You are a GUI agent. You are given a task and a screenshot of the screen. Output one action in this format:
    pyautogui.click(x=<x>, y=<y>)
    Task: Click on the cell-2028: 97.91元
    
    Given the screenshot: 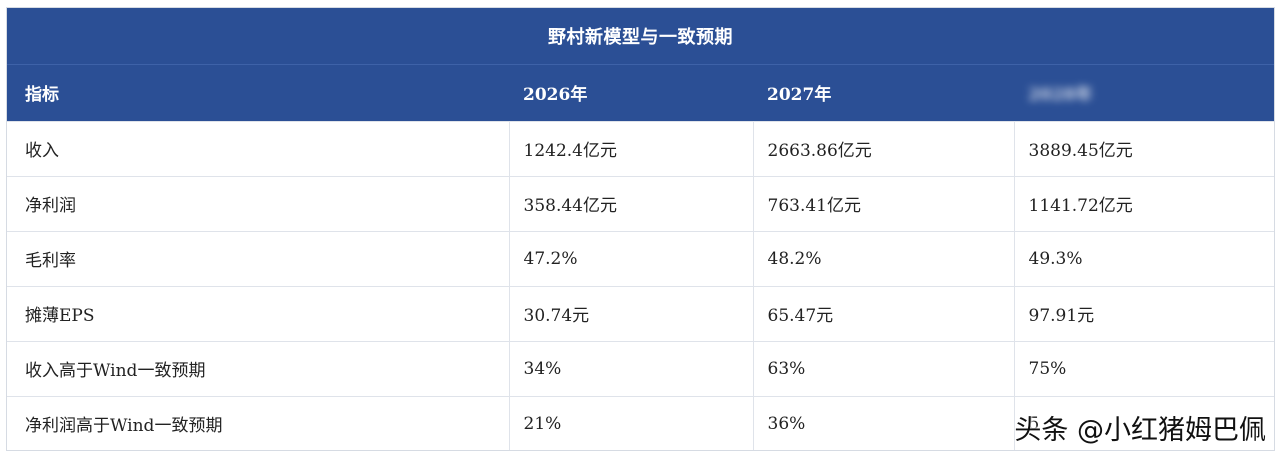 What is the action you would take?
    pyautogui.click(x=1143, y=313)
    